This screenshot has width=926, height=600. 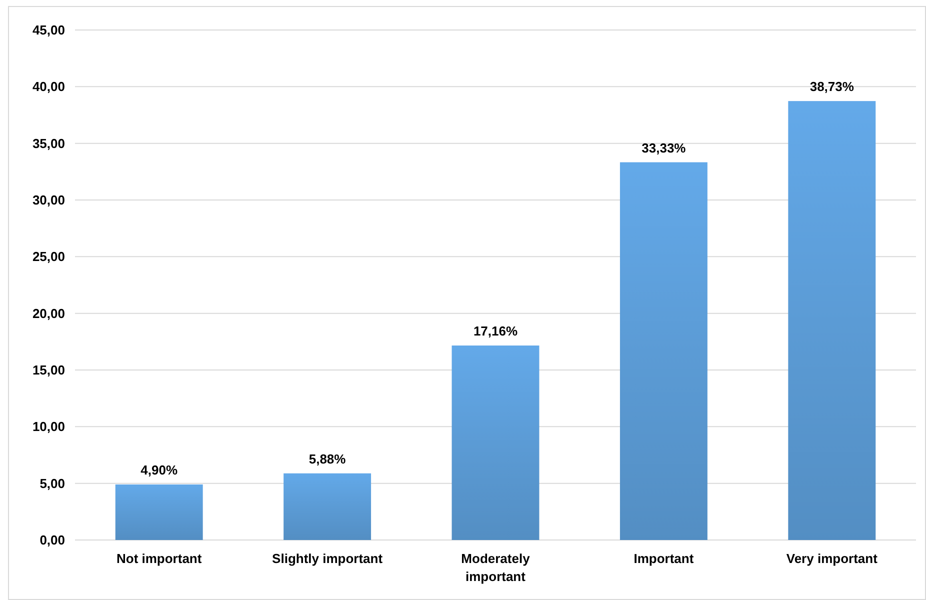 What do you see at coordinates (48, 200) in the screenshot?
I see `y-tick-label: 30,00` at bounding box center [48, 200].